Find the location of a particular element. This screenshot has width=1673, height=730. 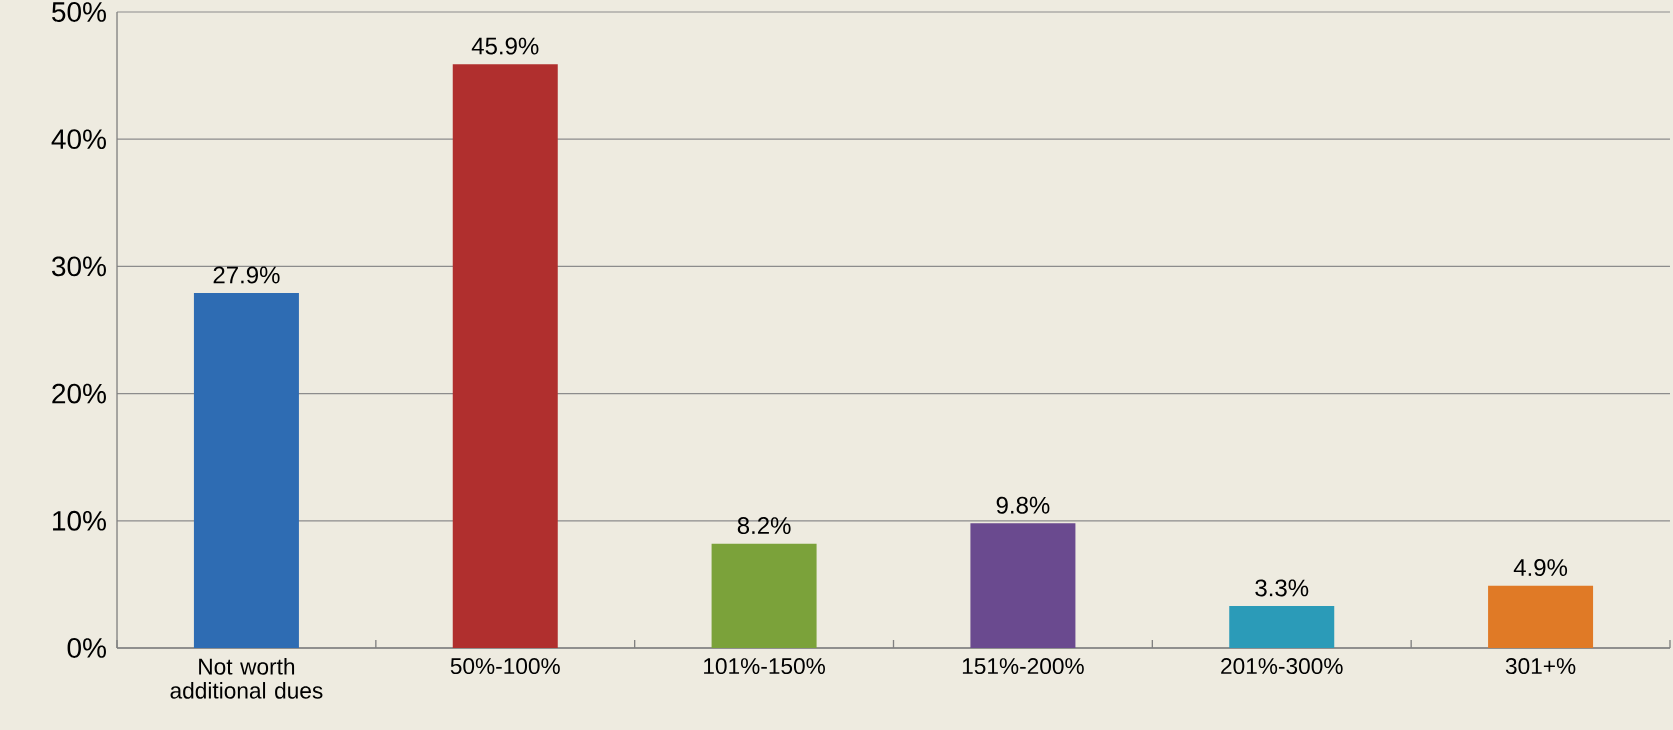

x-tick-label: 50%-100% is located at coordinates (505, 666).